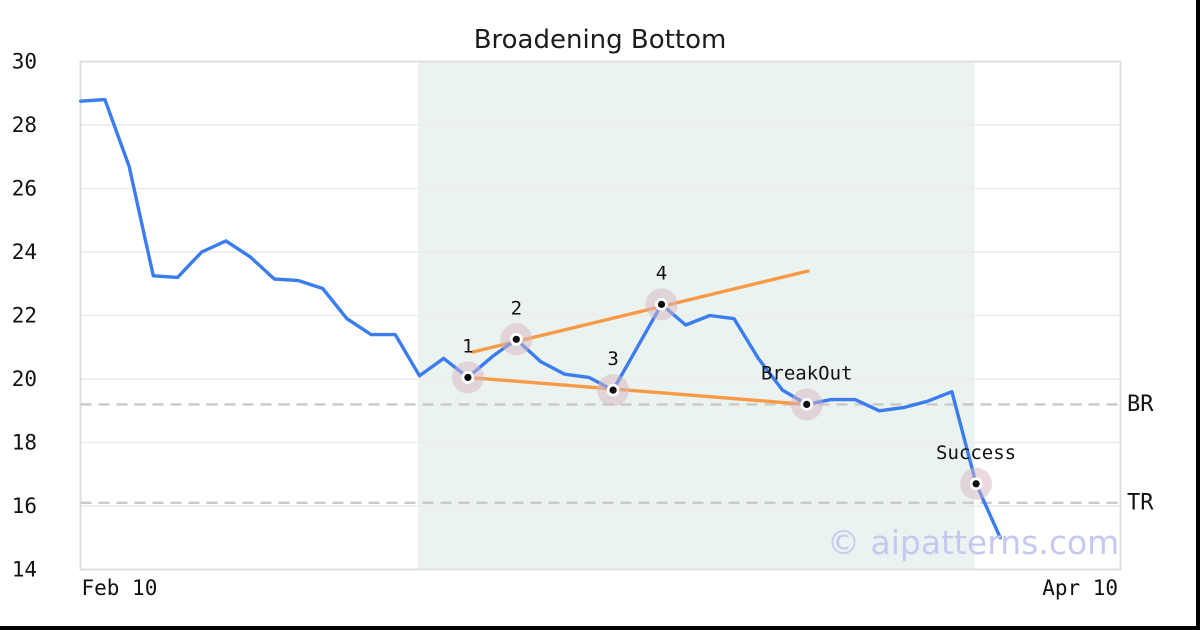 This screenshot has height=630, width=1200. Describe the element at coordinates (467, 346) in the screenshot. I see `pattern-point-label-1: 1` at that location.